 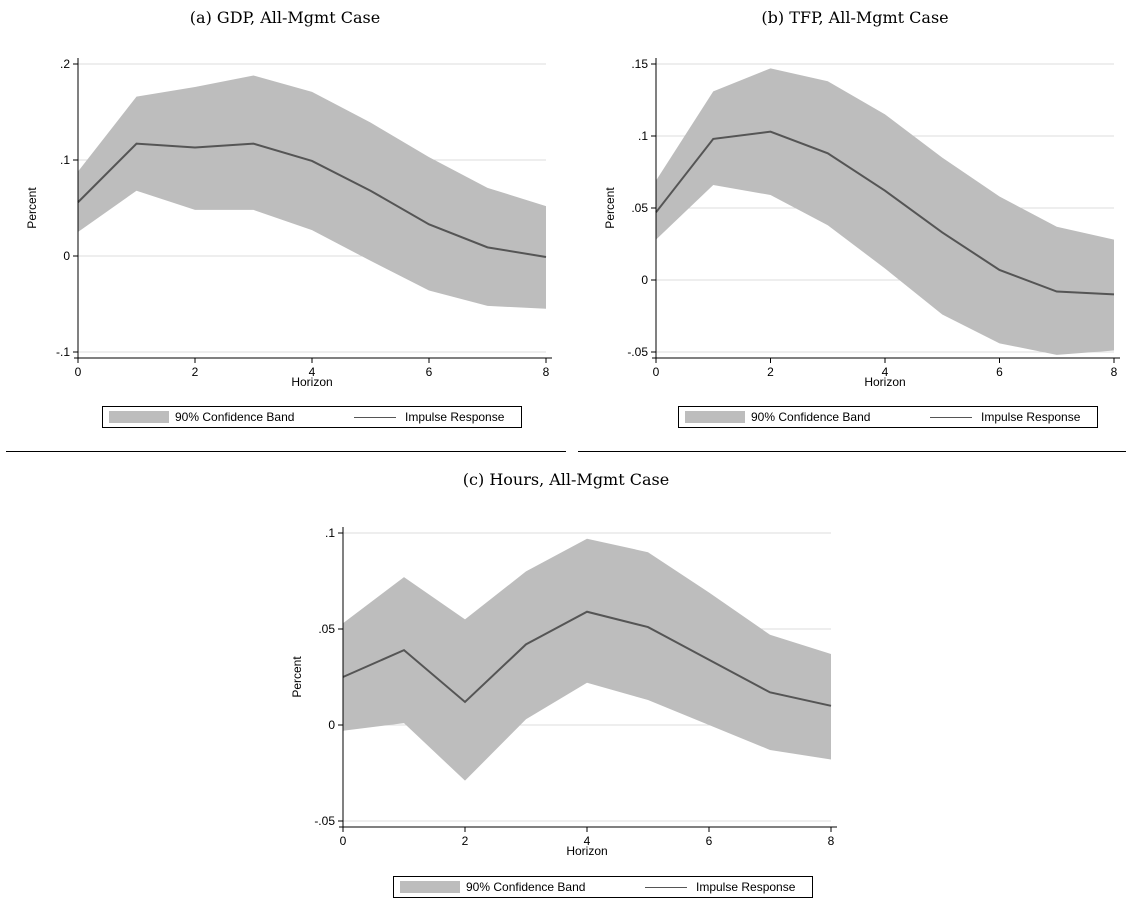 What do you see at coordinates (566, 479) in the screenshot?
I see `chart-title: (c) Hours, All-Mgmt Case` at bounding box center [566, 479].